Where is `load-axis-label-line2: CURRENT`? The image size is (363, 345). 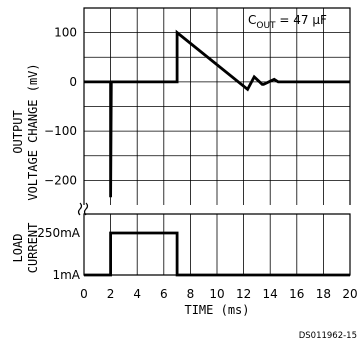 load-axis-label-line2: CURRENT is located at coordinates (33, 248).